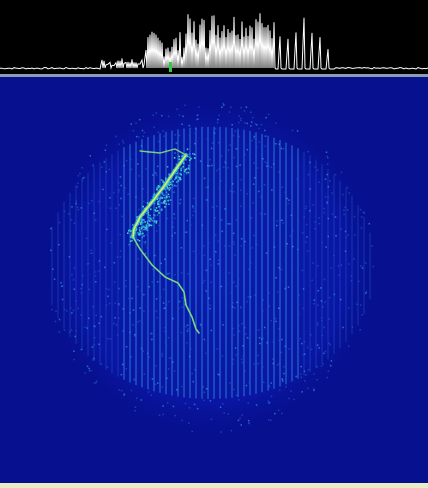 Image resolution: width=428 pixels, height=488 pixels. I want to click on frequency-marker, so click(170, 67).